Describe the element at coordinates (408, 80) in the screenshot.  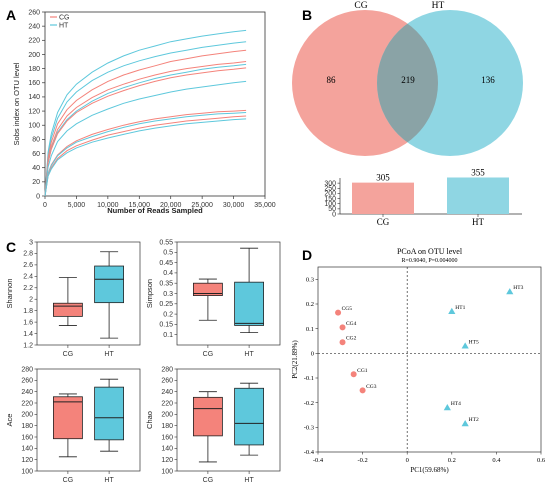
I see `venn-count-shared: 219` at that location.